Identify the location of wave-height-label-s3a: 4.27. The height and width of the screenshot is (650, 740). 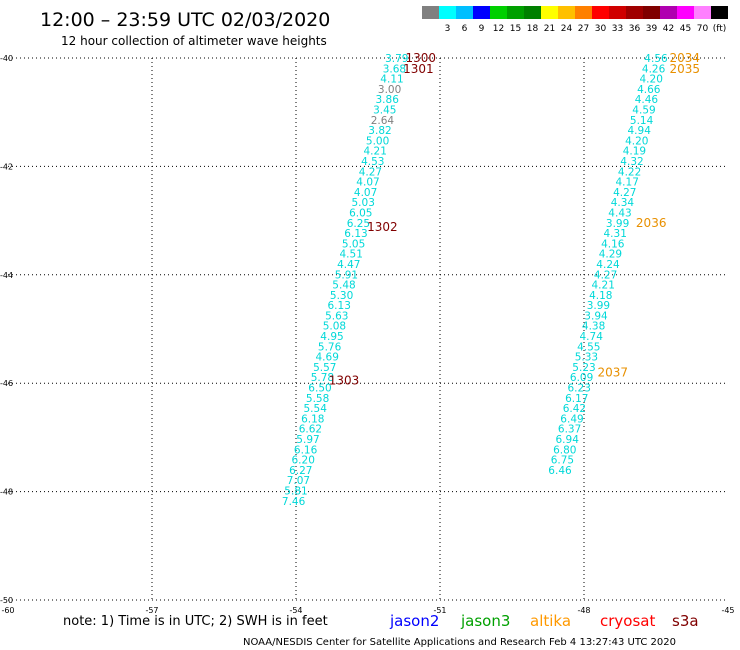
(370, 172).